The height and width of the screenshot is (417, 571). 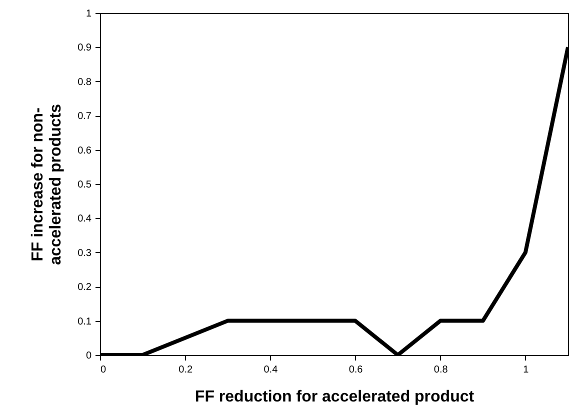 What do you see at coordinates (85, 116) in the screenshot?
I see `y-tick-label: 0.7` at bounding box center [85, 116].